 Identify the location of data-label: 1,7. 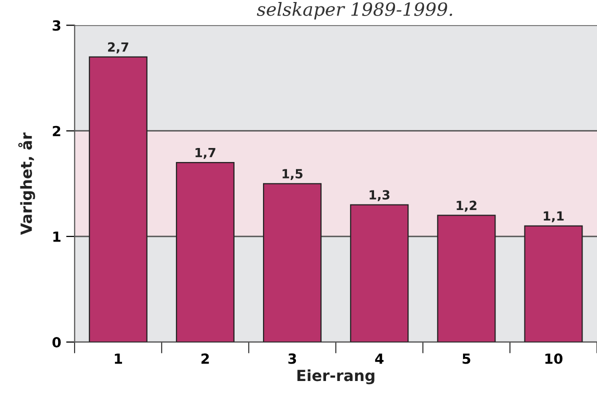
(206, 153).